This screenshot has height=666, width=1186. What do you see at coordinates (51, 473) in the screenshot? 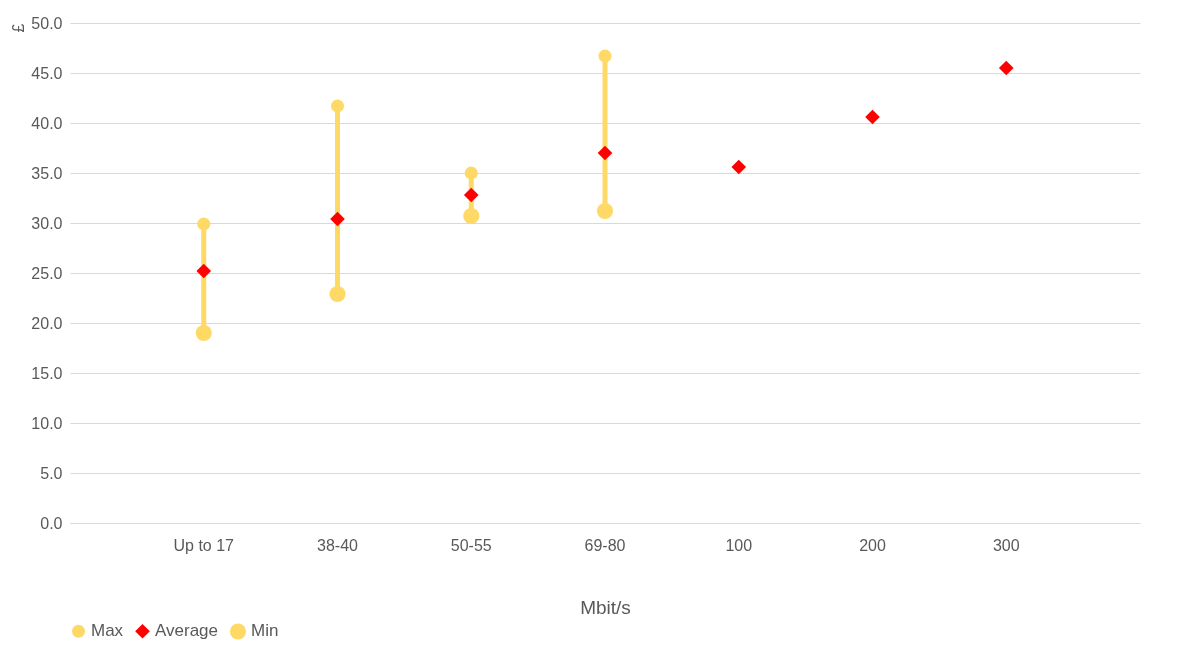
I see `y-tick-label: 5.0` at bounding box center [51, 473].